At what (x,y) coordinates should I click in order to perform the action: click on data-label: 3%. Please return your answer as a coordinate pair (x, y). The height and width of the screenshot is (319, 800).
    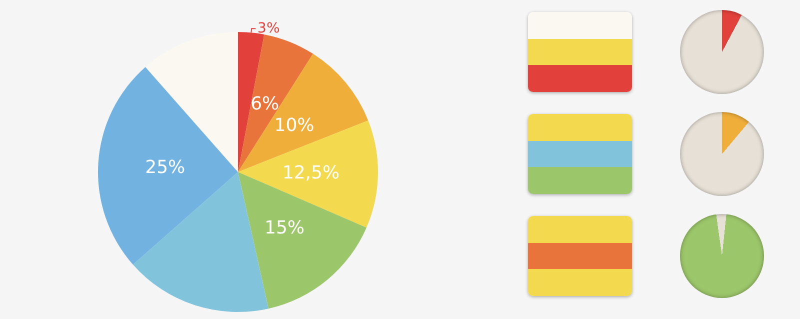
    Looking at the image, I should click on (269, 28).